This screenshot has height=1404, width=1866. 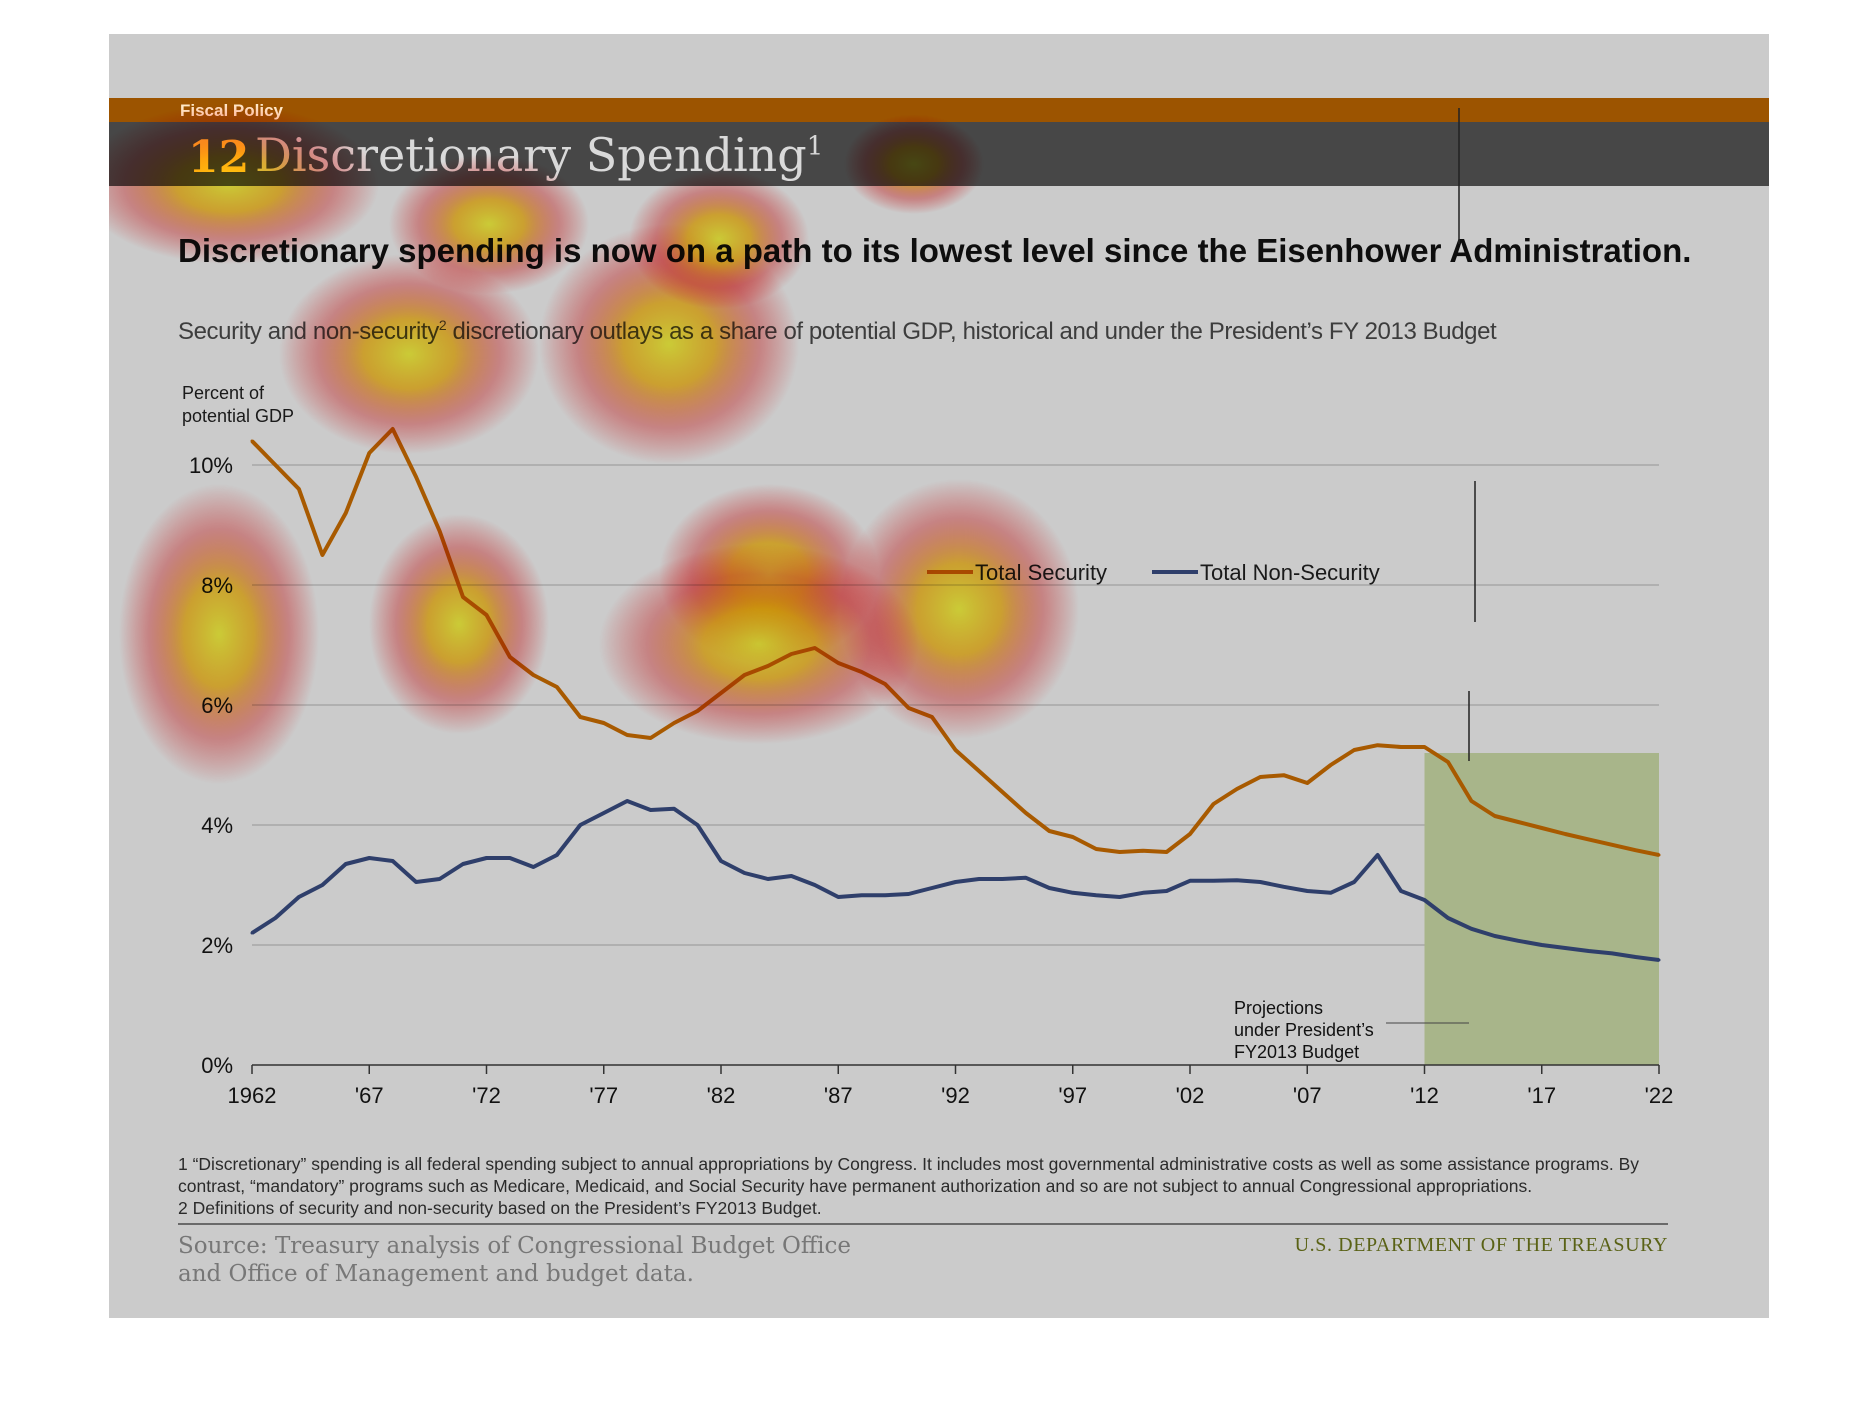 I want to click on x-tick-label: '12, so click(x=1424, y=1095).